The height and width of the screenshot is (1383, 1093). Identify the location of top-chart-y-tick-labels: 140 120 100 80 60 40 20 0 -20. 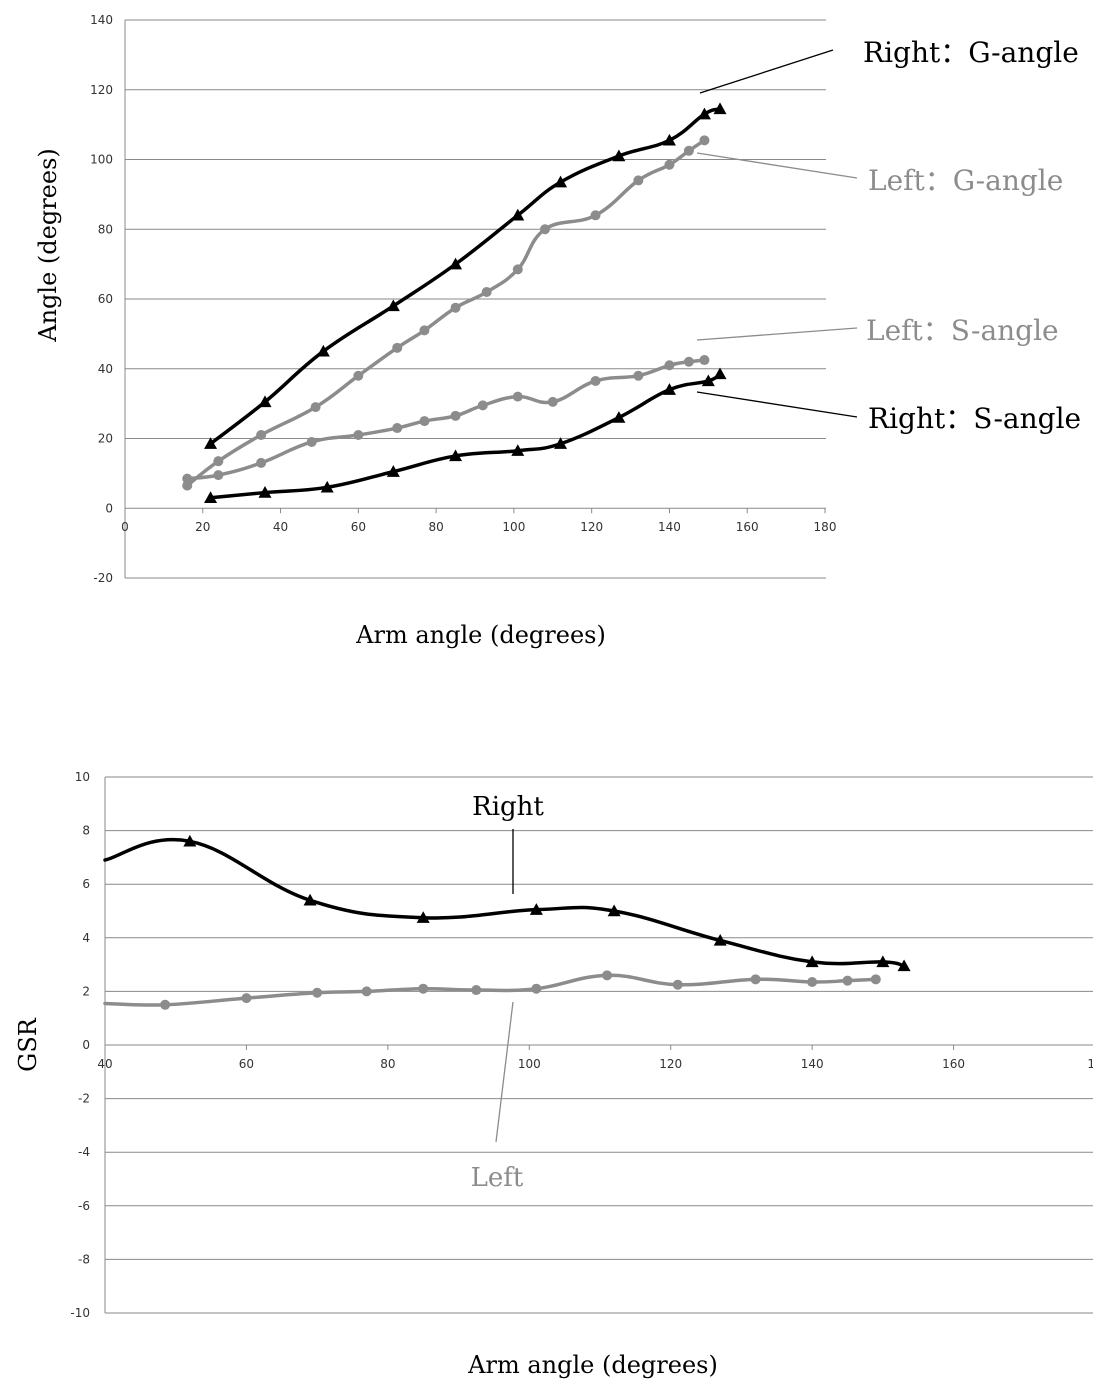
(101, 299).